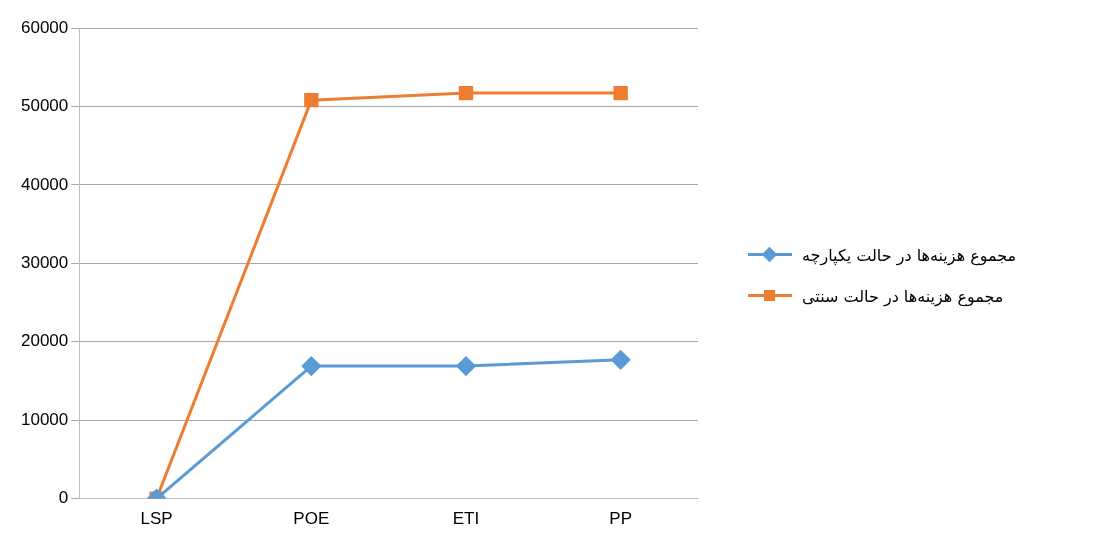 This screenshot has height=551, width=1094. Describe the element at coordinates (156, 519) in the screenshot. I see `x-tick-label: LSP` at that location.